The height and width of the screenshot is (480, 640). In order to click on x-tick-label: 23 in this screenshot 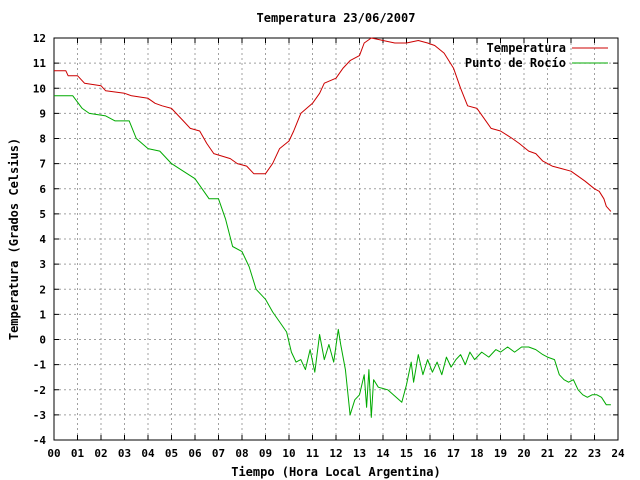, I will do `click(594, 453)`.